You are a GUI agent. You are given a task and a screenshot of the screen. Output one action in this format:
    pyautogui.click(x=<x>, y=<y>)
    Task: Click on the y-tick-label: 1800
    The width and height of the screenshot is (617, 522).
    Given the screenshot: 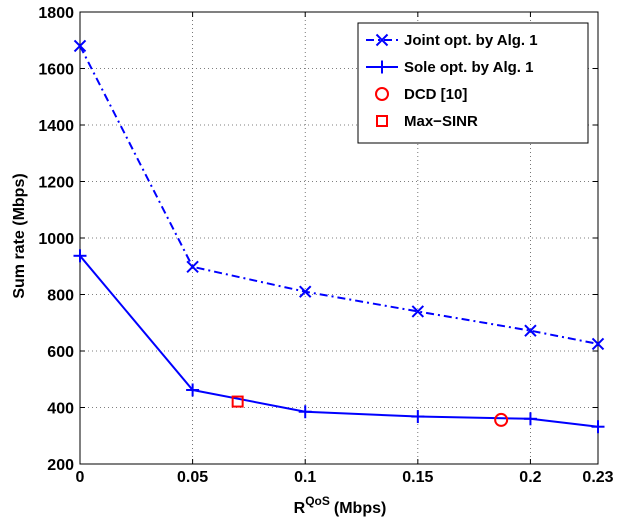 What is the action you would take?
    pyautogui.click(x=56, y=13)
    